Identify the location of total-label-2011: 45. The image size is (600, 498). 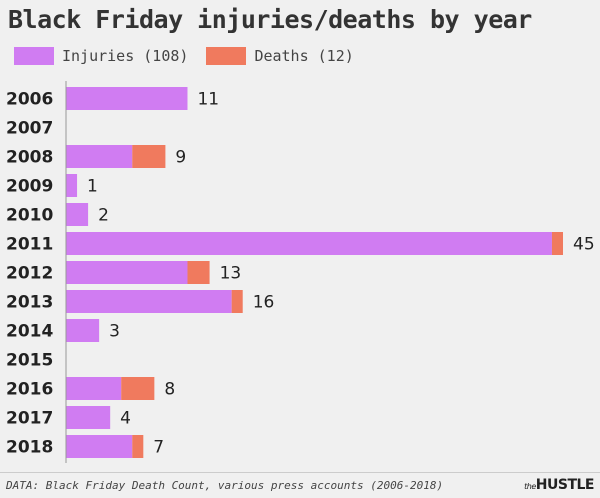
(584, 245).